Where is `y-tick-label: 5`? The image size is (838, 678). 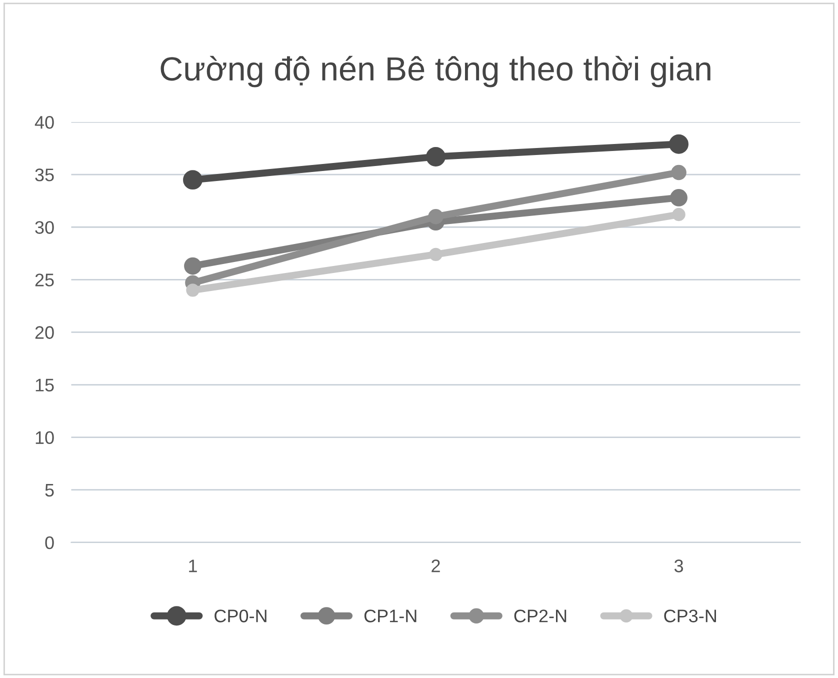 y-tick-label: 5 is located at coordinates (49, 490).